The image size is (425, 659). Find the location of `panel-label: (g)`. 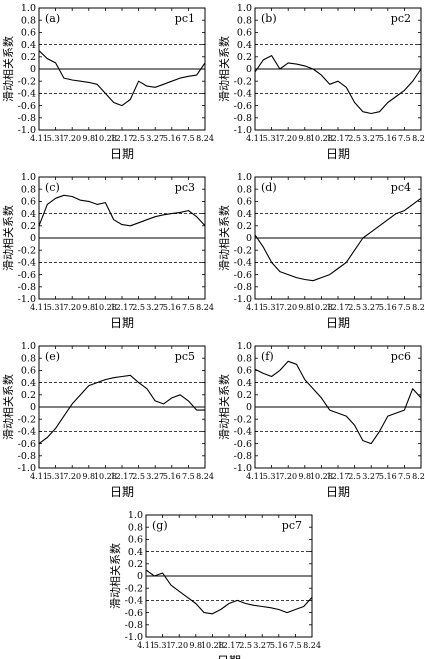

panel-label: (g) is located at coordinates (160, 525).